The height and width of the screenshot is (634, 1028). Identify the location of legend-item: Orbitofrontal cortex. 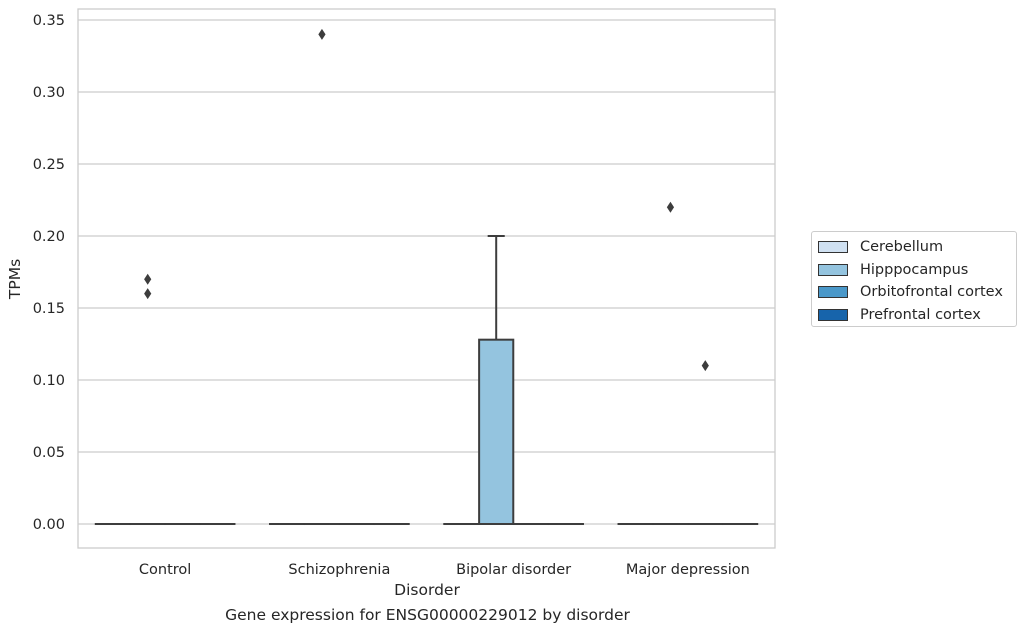
(917, 292).